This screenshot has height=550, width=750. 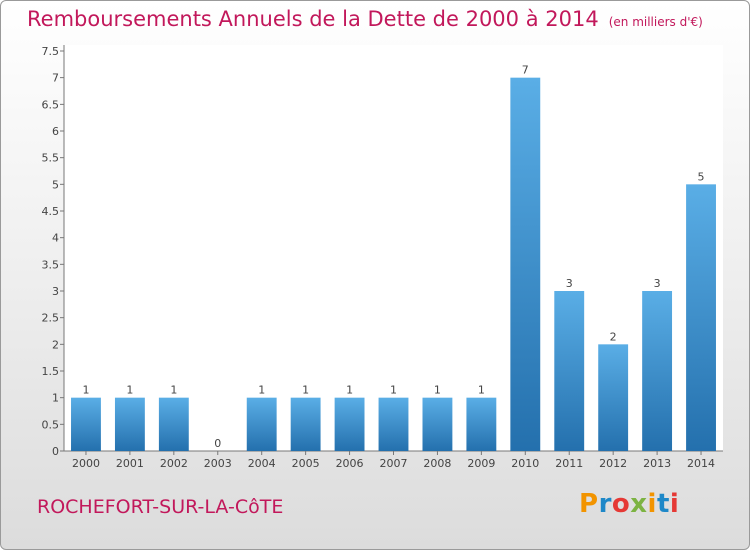 I want to click on x-tick-label: 2002, so click(x=174, y=463).